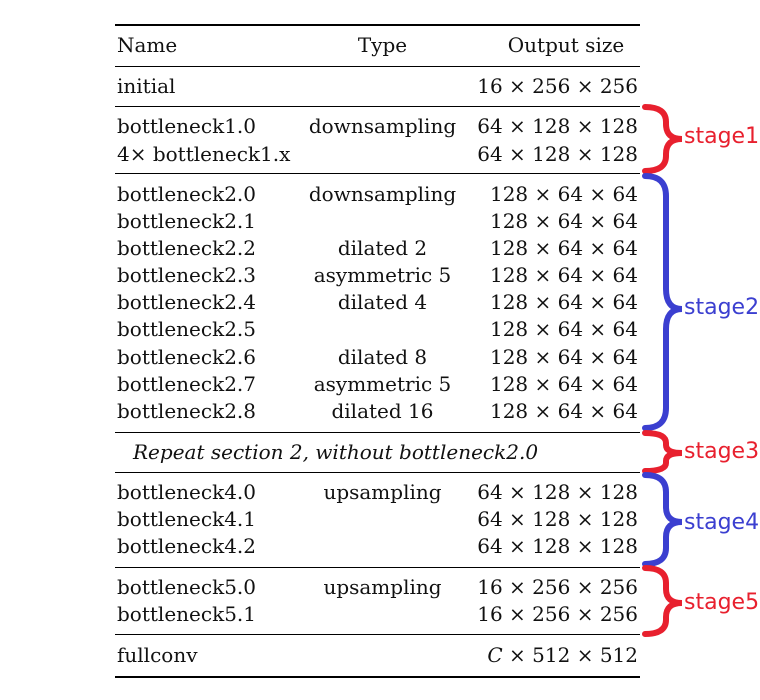  Describe the element at coordinates (721, 602) in the screenshot. I see `stage5-label: stage5` at that location.